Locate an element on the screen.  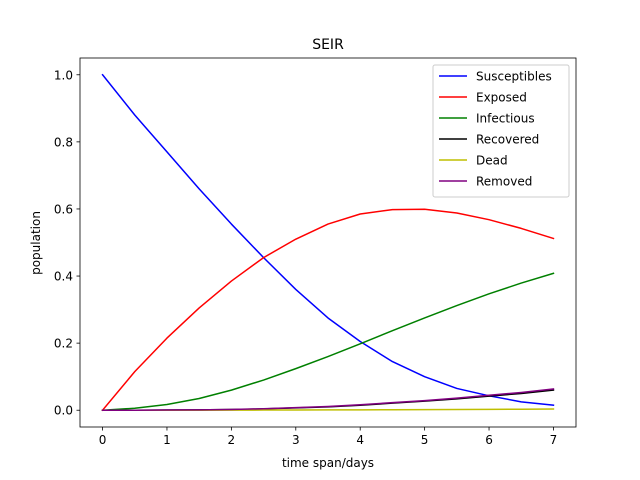
legend-label-exposed: Exposed is located at coordinates (501, 98).